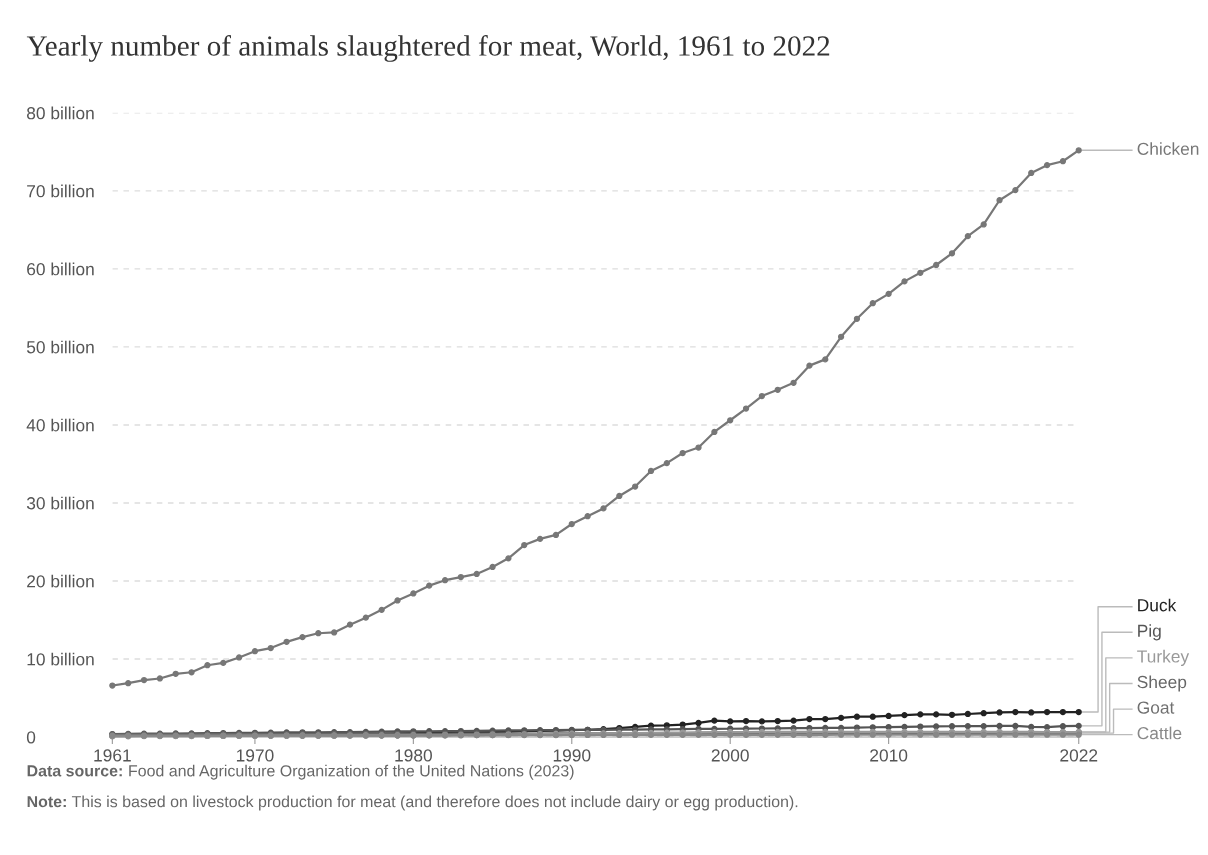 This screenshot has width=1208, height=855. Describe the element at coordinates (1168, 148) in the screenshot. I see `text: Chicken` at that location.